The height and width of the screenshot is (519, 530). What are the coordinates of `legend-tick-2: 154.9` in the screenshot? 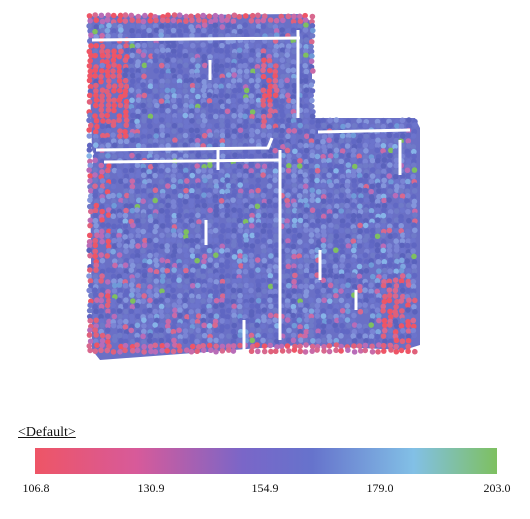 It's located at (265, 488).